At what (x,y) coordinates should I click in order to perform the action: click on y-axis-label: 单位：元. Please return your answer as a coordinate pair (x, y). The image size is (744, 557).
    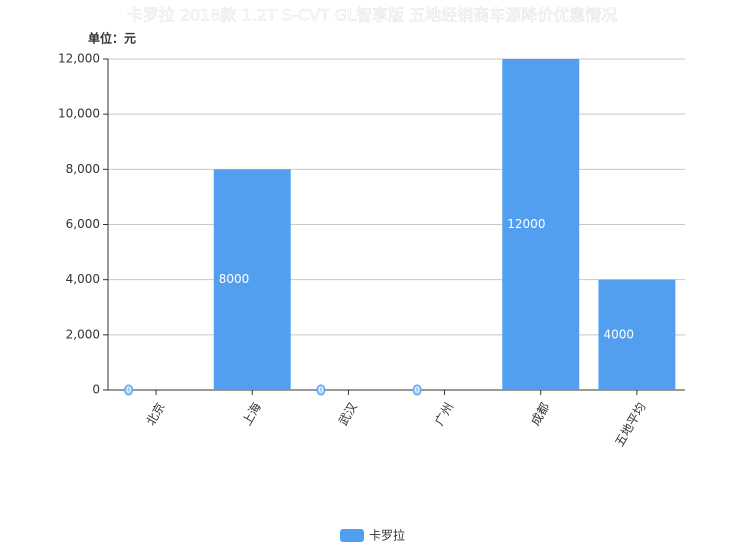
    Looking at the image, I should click on (112, 38).